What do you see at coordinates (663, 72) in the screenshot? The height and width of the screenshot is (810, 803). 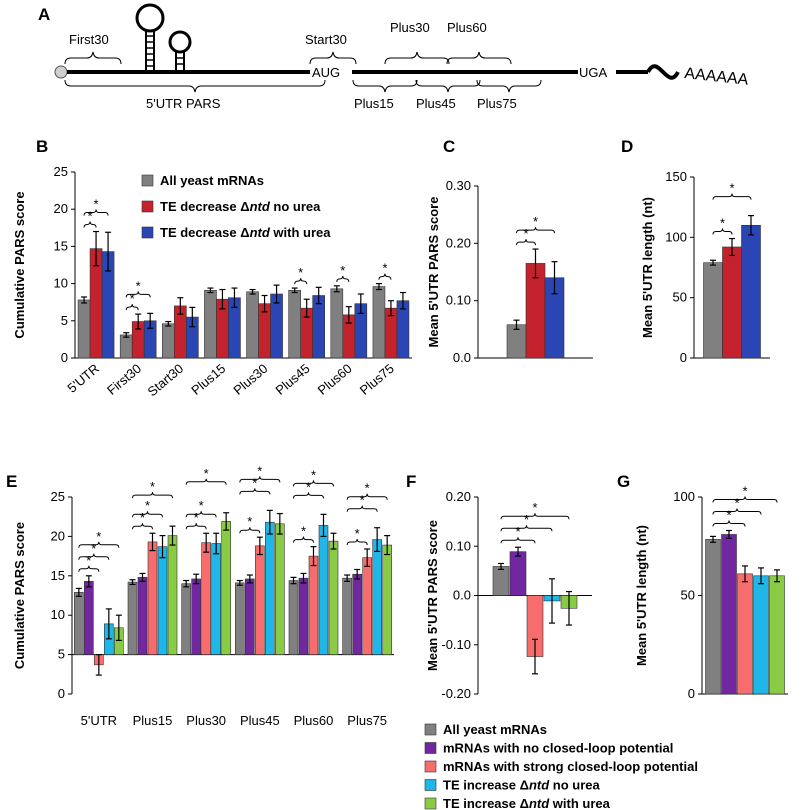 I see `squiggle-icon` at bounding box center [663, 72].